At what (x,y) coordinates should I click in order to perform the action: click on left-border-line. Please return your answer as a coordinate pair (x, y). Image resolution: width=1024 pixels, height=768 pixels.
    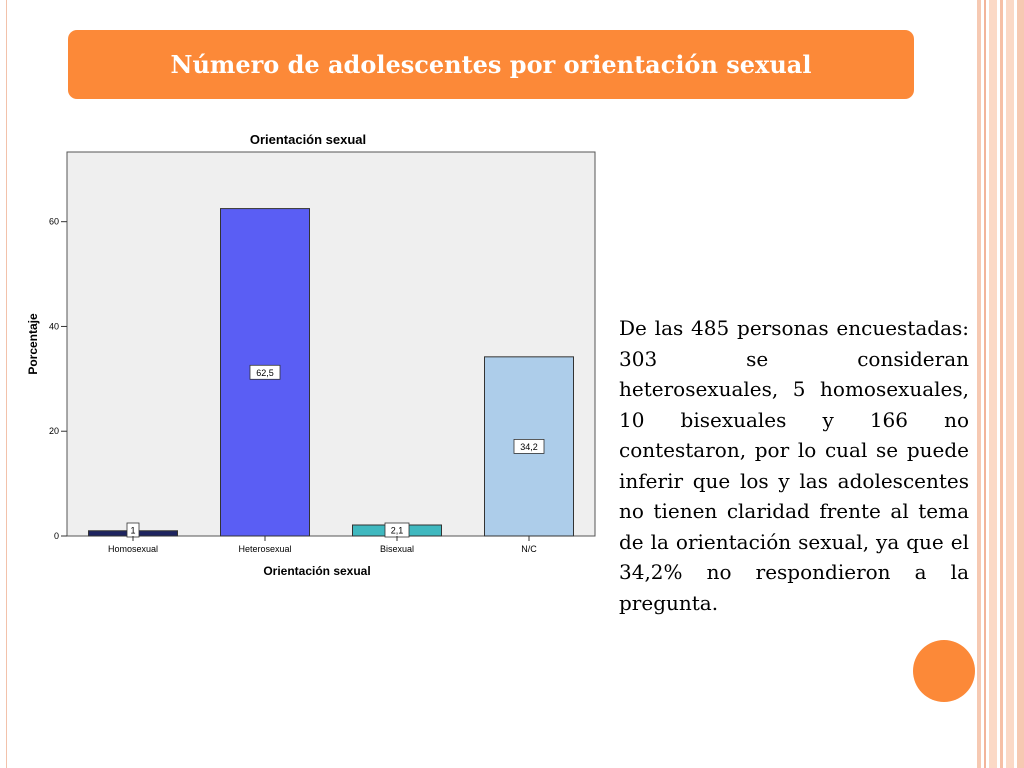
    Looking at the image, I should click on (6, 384).